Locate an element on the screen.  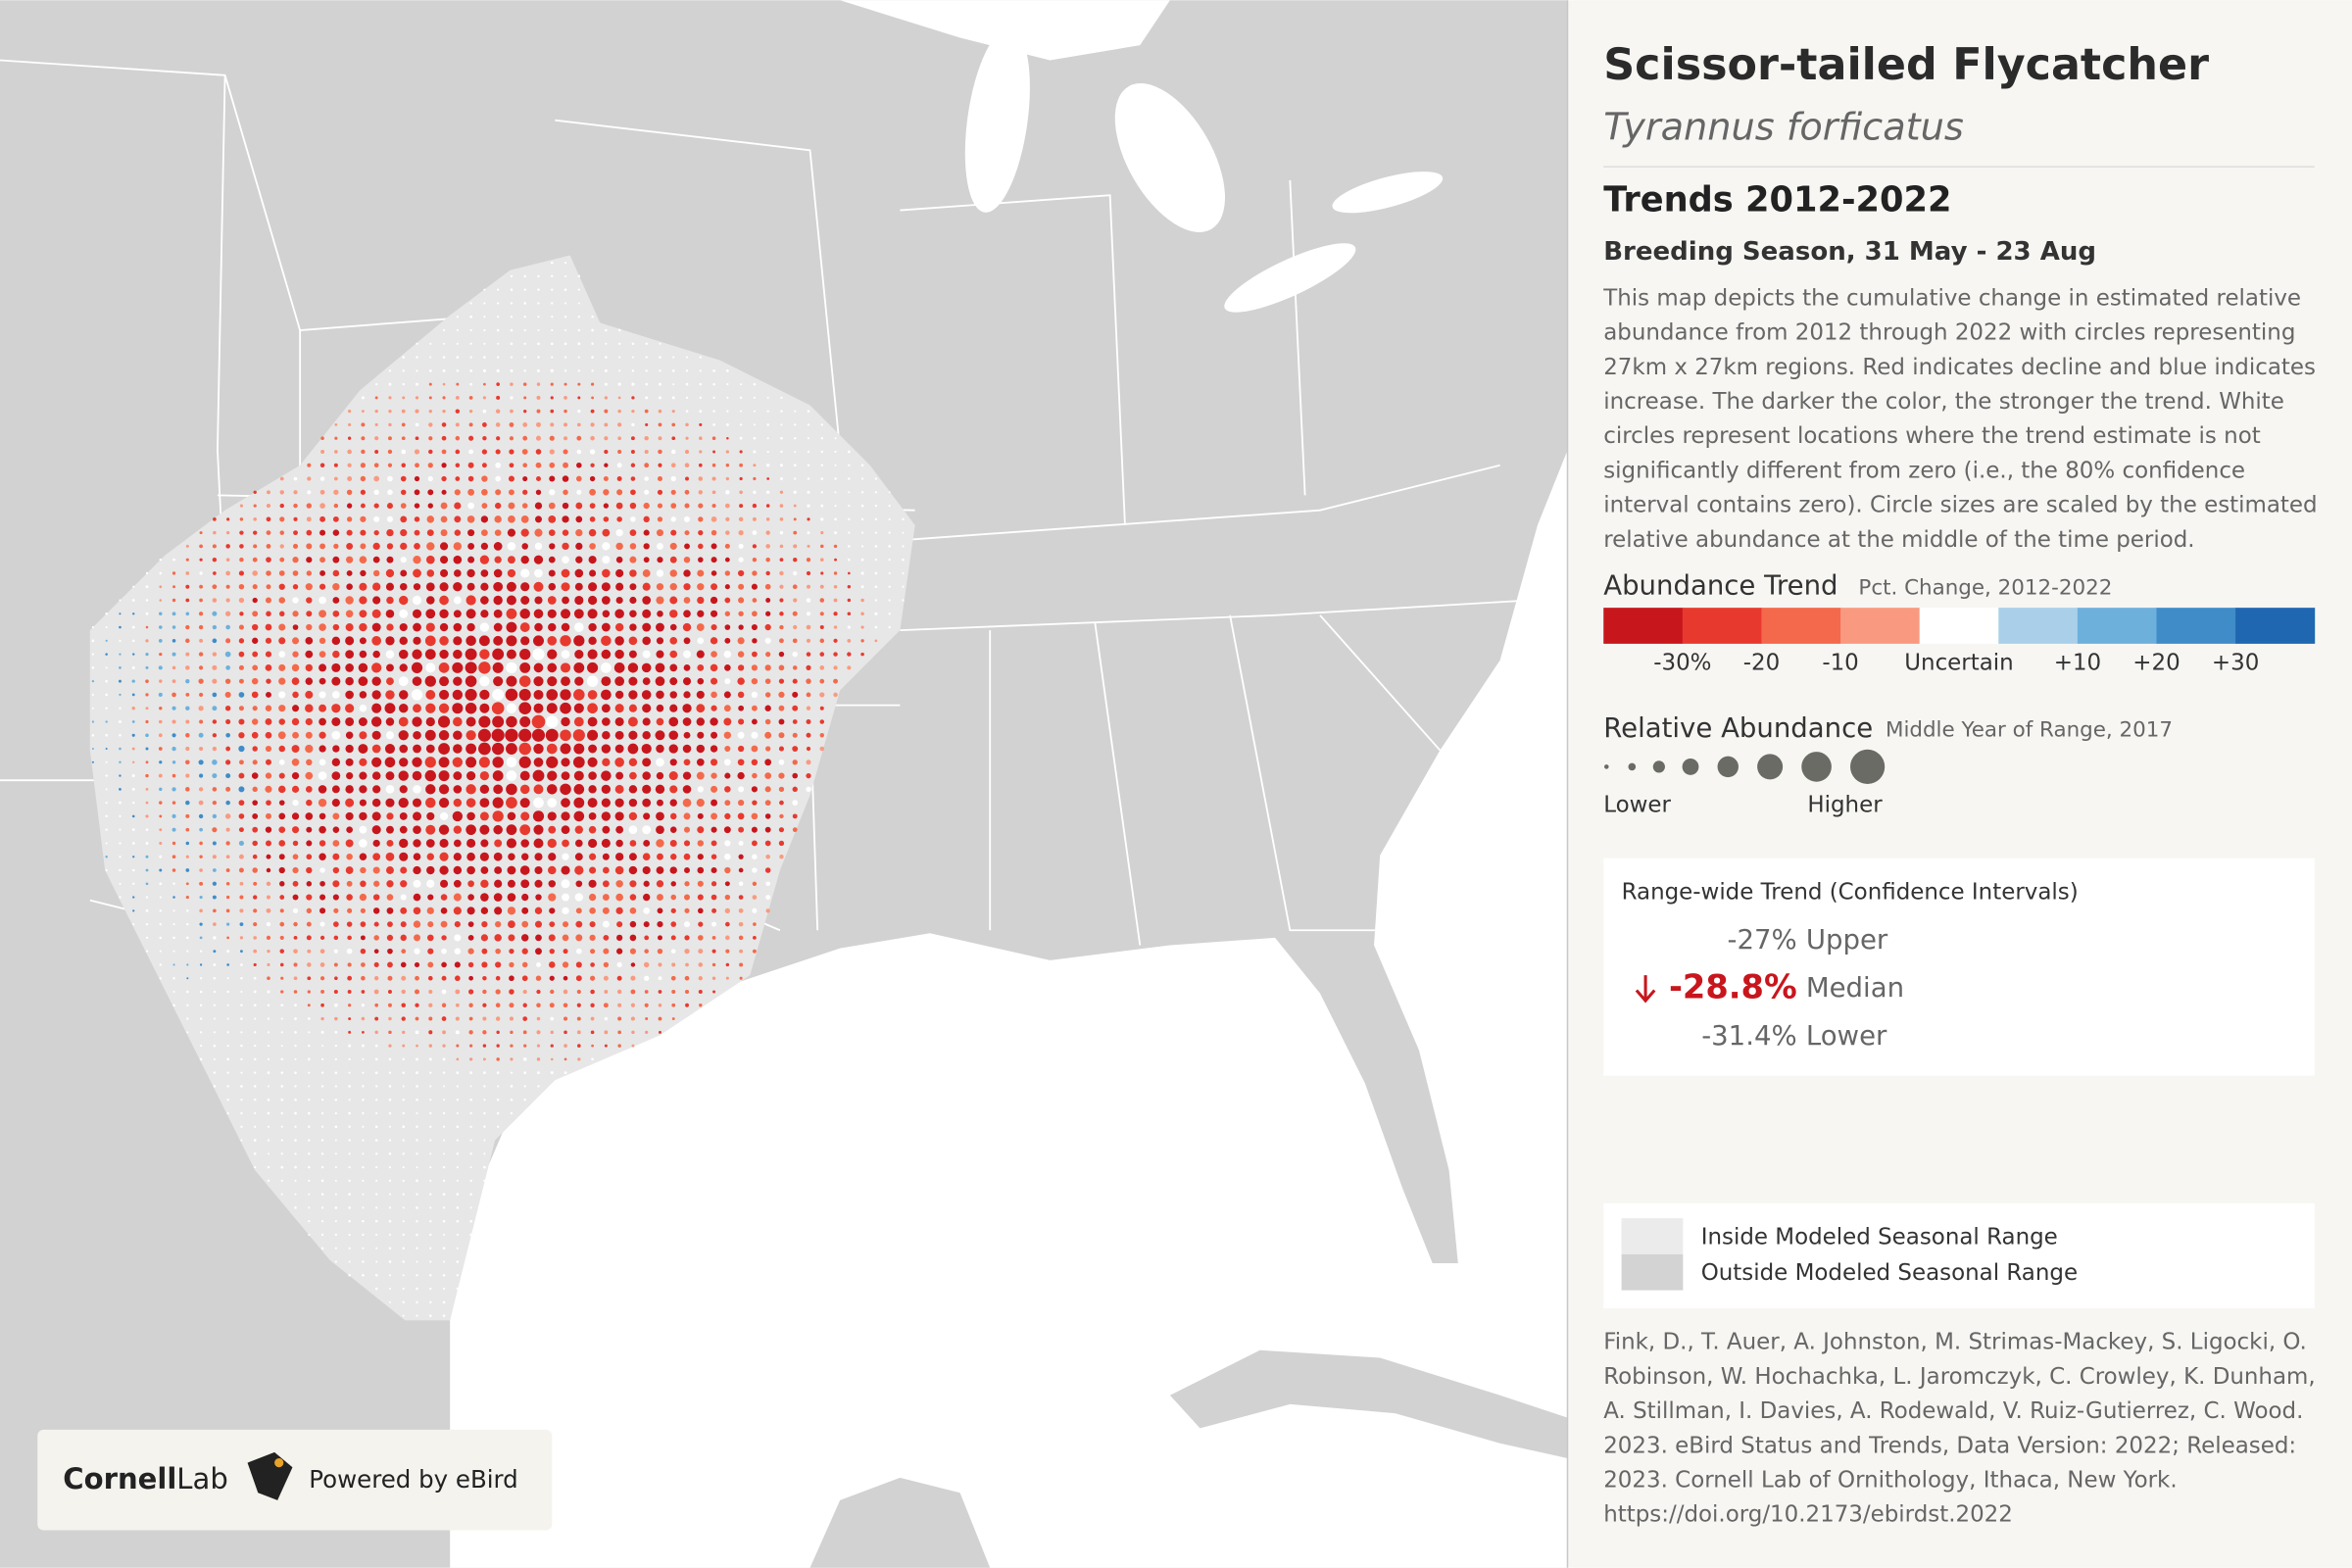
inside-label: Inside Modeled Seasonal Range is located at coordinates (1879, 1237).